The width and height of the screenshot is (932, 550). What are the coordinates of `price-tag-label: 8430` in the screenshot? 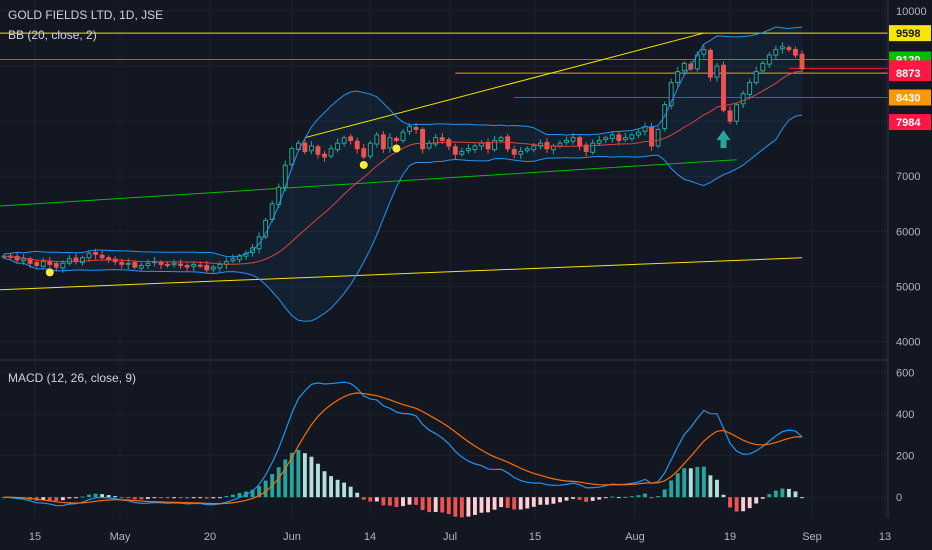 It's located at (908, 98).